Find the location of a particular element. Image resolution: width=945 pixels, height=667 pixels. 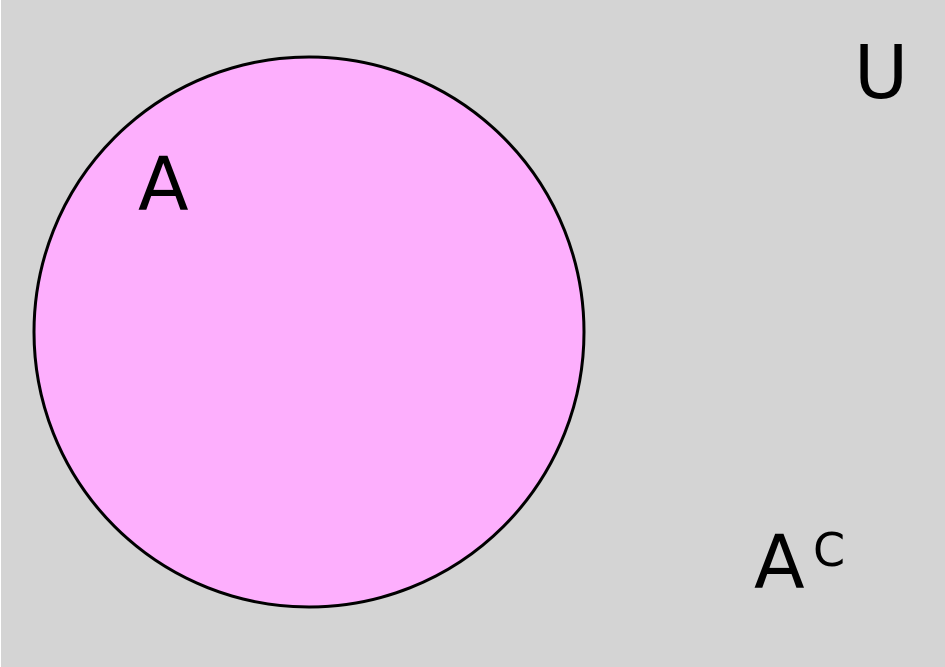

complement-label: A is located at coordinates (779, 563).